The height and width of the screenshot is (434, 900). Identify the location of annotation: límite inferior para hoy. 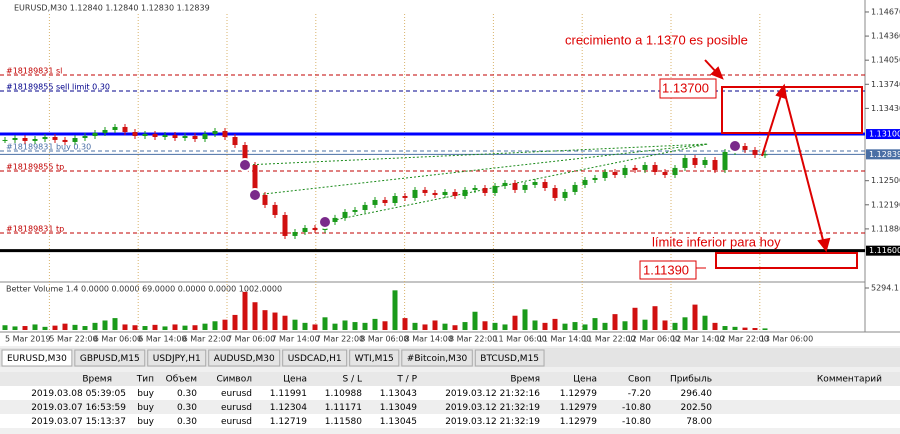
(716, 241).